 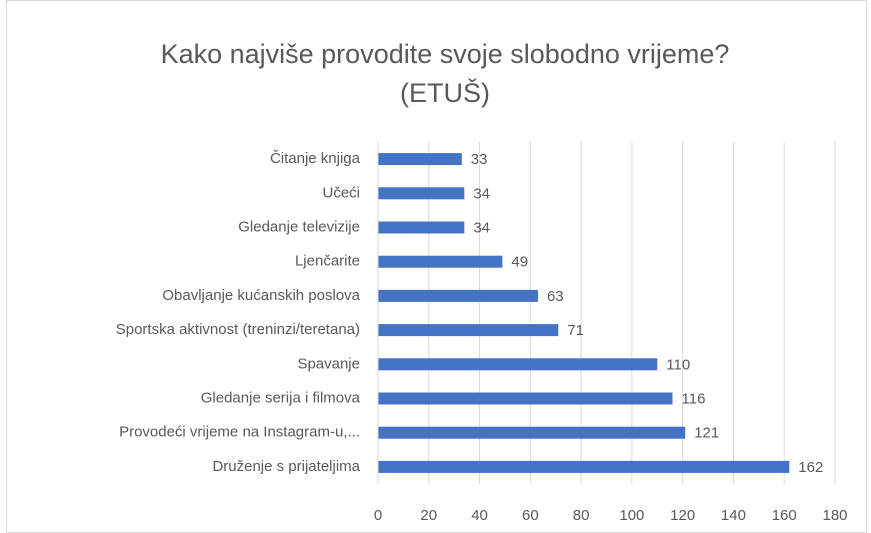 What do you see at coordinates (328, 363) in the screenshot?
I see `y-tick-label: Spavanje` at bounding box center [328, 363].